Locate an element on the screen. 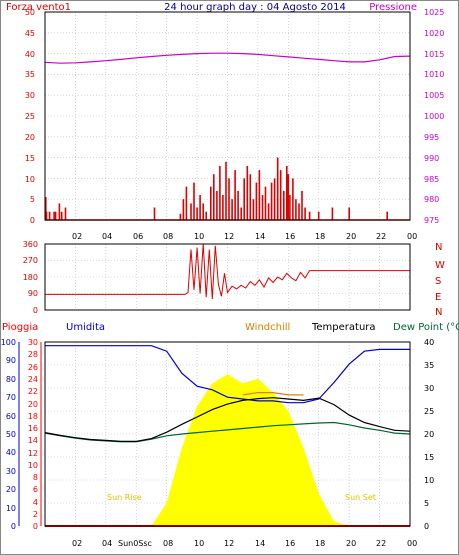 The width and height of the screenshot is (459, 555). time-tick: 16 is located at coordinates (290, 236).